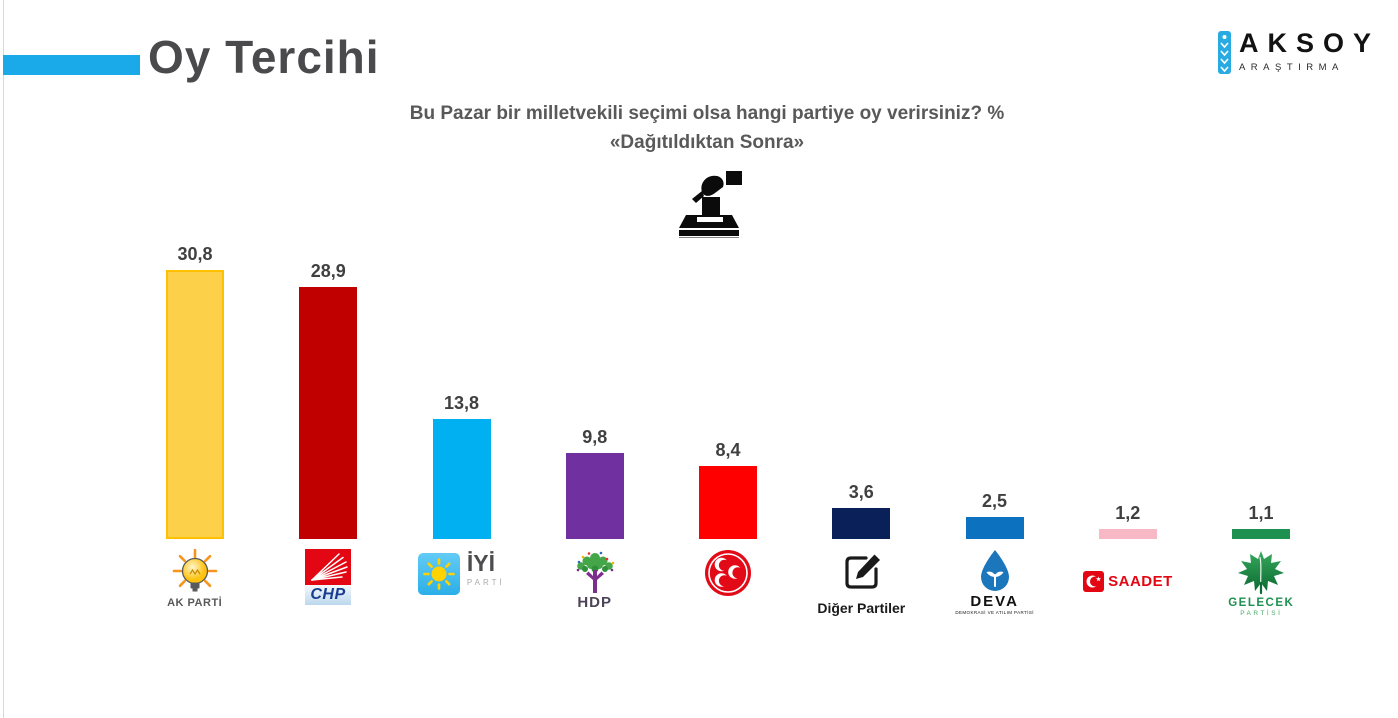 Image resolution: width=1398 pixels, height=718 pixels. Describe the element at coordinates (461, 479) in the screenshot. I see `bar-iyi` at that location.